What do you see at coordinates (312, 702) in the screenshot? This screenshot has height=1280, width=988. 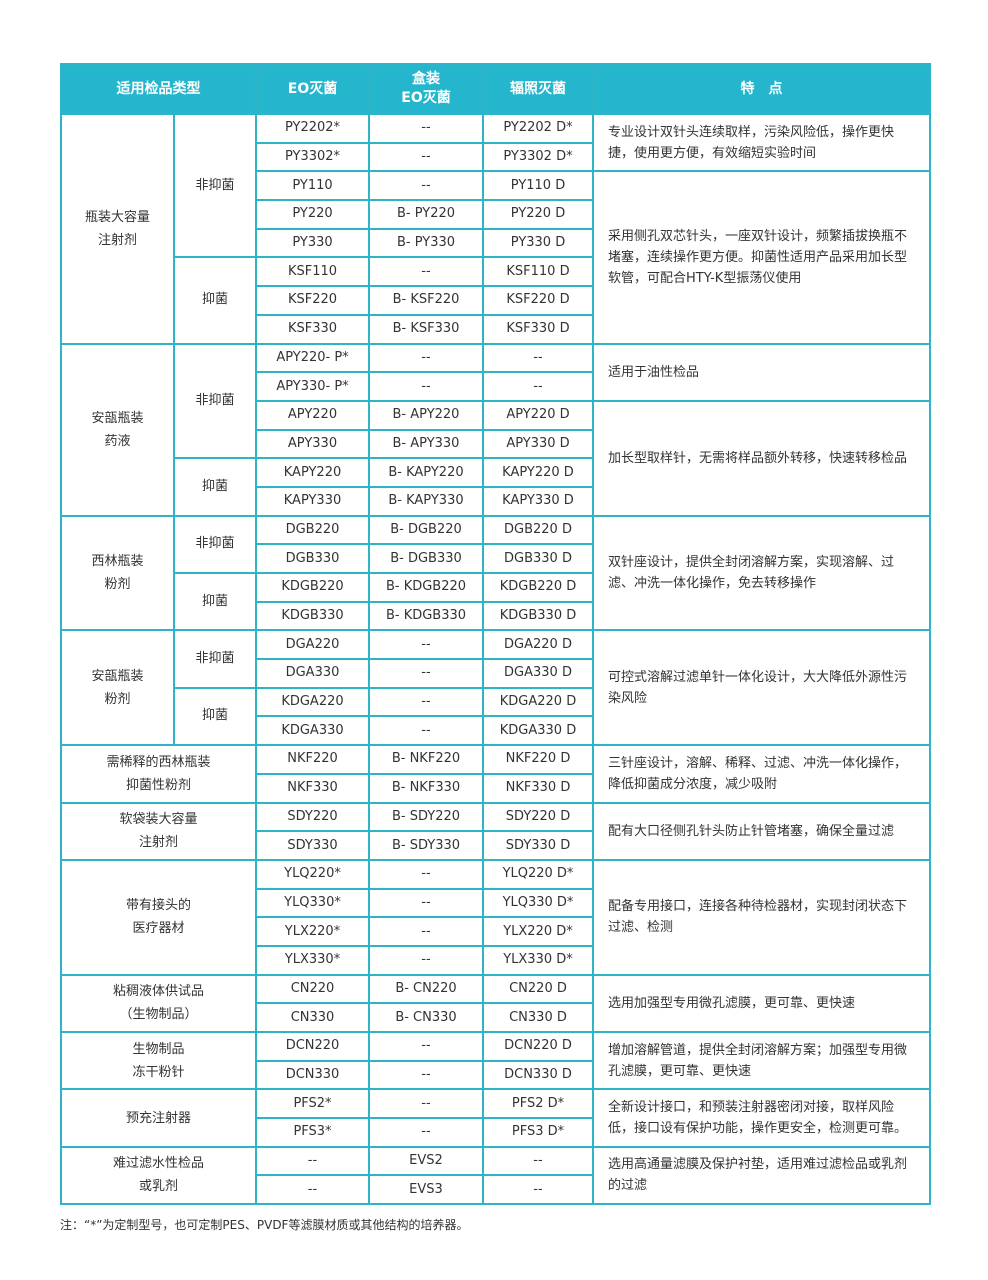 I see `model-eo: KDGA220` at bounding box center [312, 702].